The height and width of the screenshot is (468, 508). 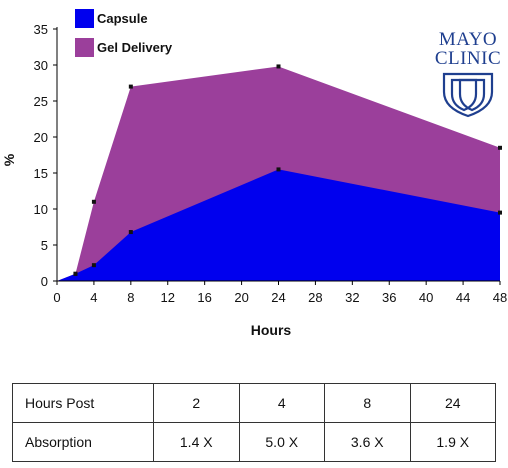 I want to click on legend-label-gel-delivery: Gel Delivery, so click(x=135, y=47).